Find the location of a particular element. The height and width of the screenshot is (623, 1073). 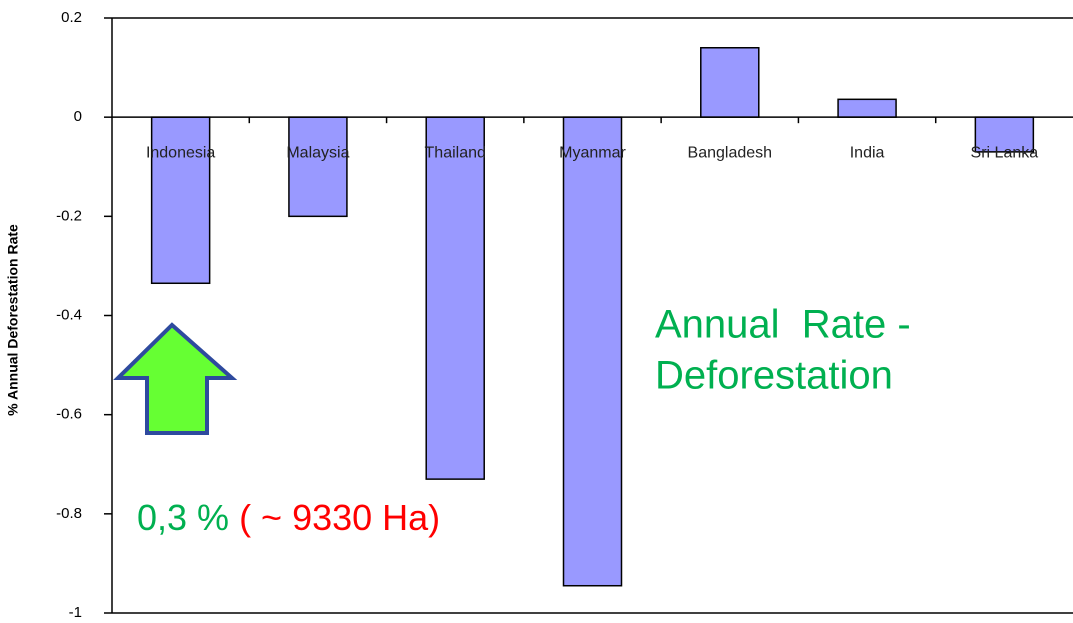

x-tick-label: Thailand is located at coordinates (455, 152).